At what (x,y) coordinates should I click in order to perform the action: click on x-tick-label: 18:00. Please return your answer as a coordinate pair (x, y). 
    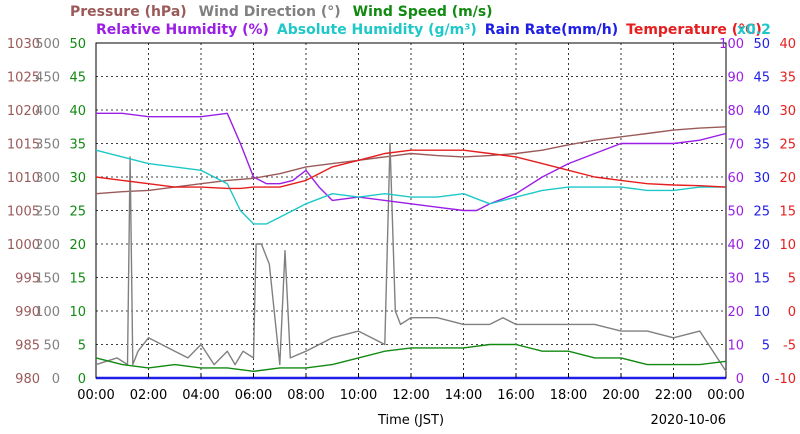
    Looking at the image, I should click on (568, 395).